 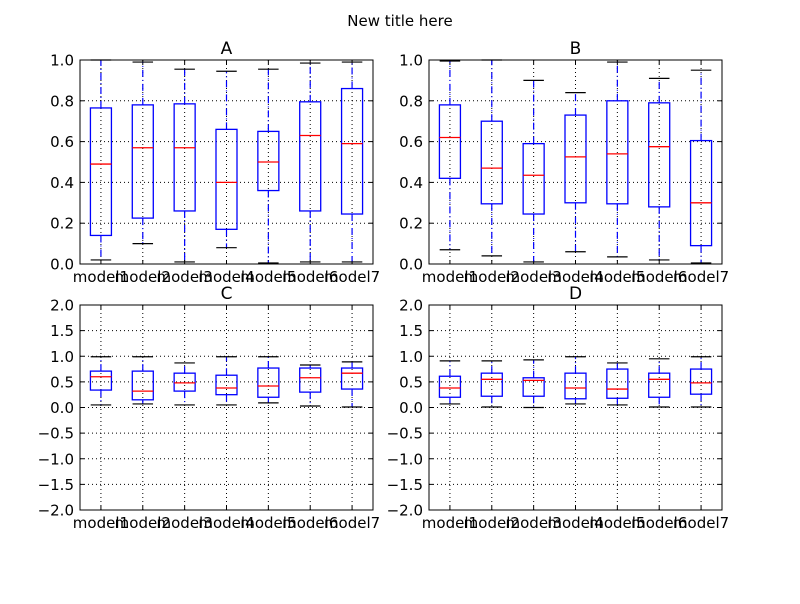 What do you see at coordinates (405, 485) in the screenshot?
I see `y-tick-label: −1.5` at bounding box center [405, 485].